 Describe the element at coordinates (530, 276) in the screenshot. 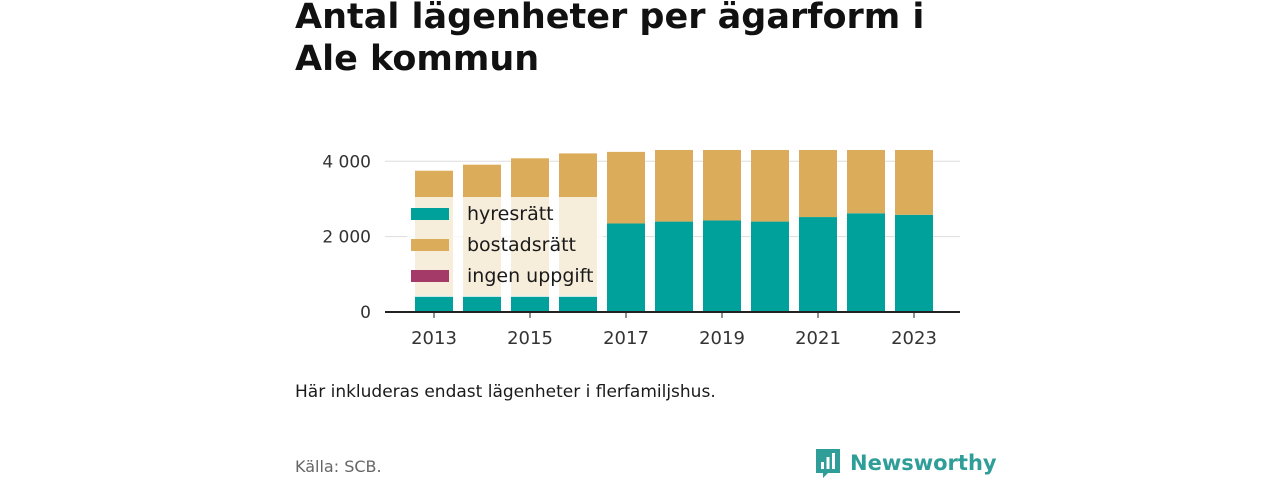

I see `legend-label: ingen uppgift` at that location.